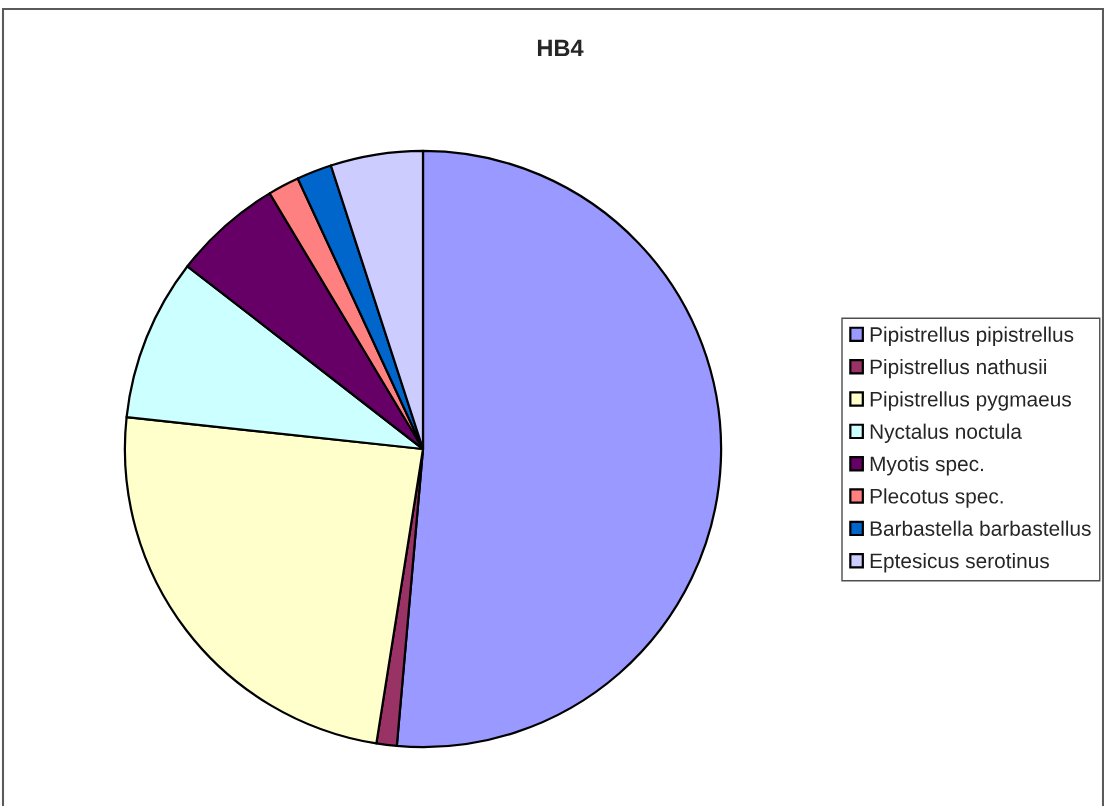 This screenshot has width=1104, height=806. What do you see at coordinates (959, 562) in the screenshot?
I see `legend-label: Eptesicus serotinus` at bounding box center [959, 562].